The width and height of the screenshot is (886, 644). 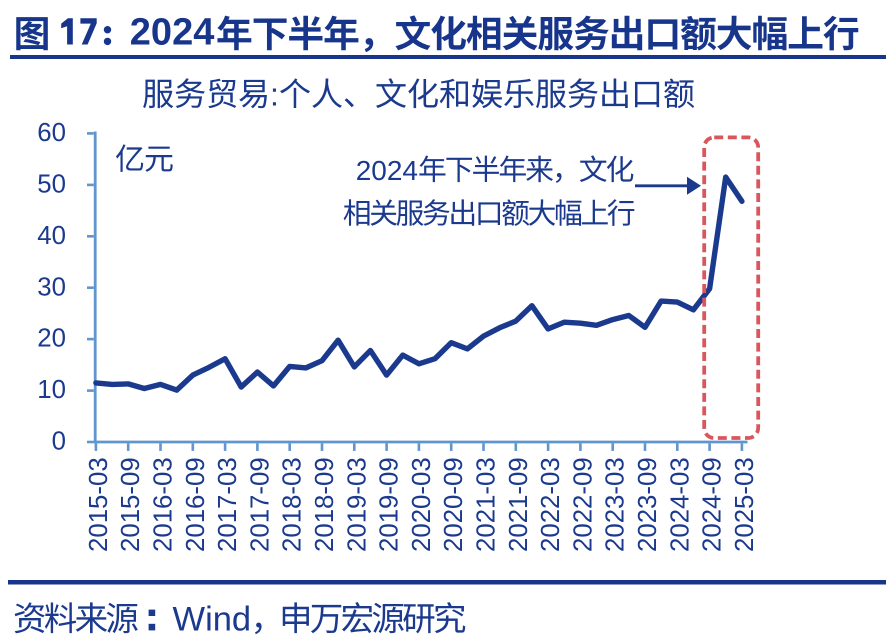 What do you see at coordinates (260, 504) in the screenshot?
I see `svg-text: 2017-09` at bounding box center [260, 504].